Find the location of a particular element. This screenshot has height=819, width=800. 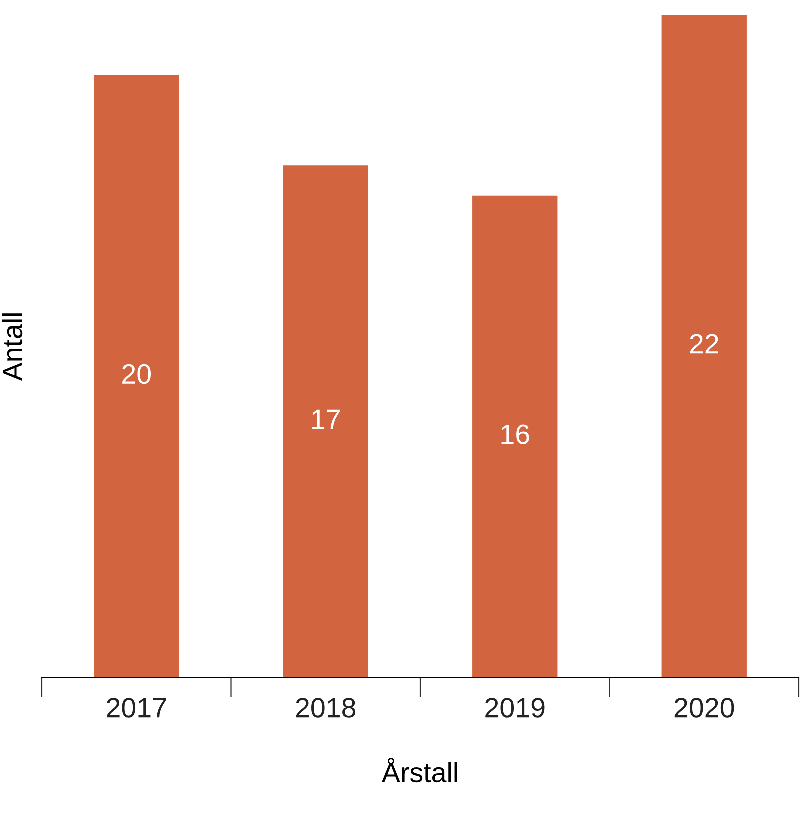

x-tick-label: 2017 is located at coordinates (136, 708).